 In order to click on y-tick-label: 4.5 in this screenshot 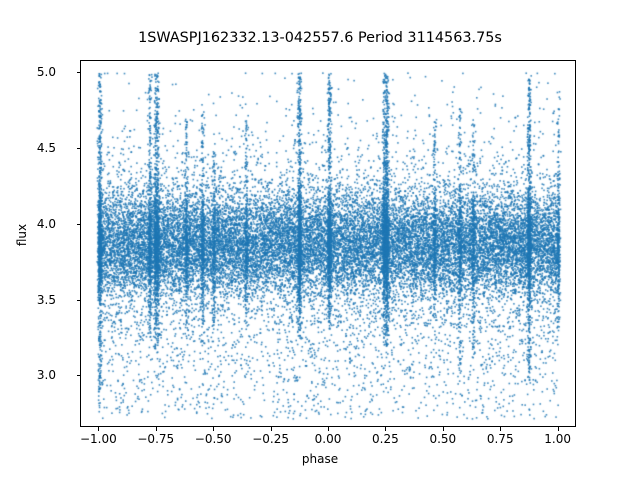, I will do `click(46, 147)`.